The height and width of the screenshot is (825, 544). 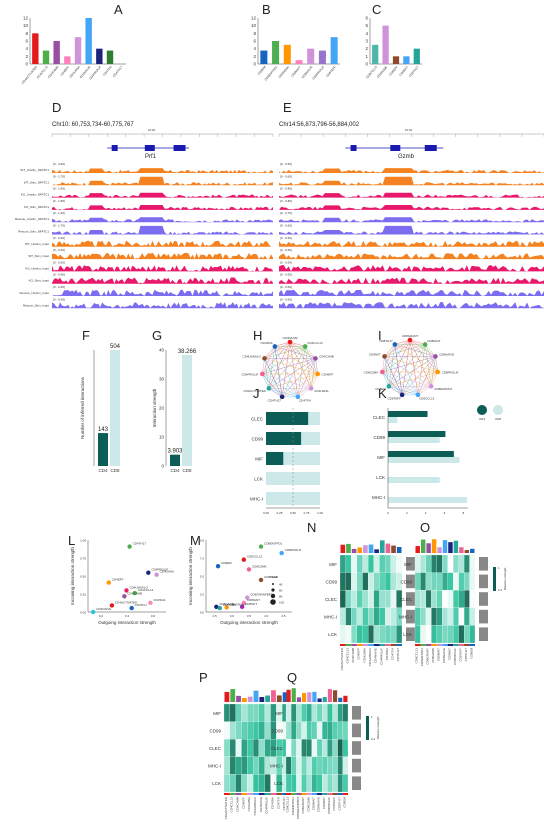 I want to click on panel-q-row-label: LCK, so click(x=278, y=783).